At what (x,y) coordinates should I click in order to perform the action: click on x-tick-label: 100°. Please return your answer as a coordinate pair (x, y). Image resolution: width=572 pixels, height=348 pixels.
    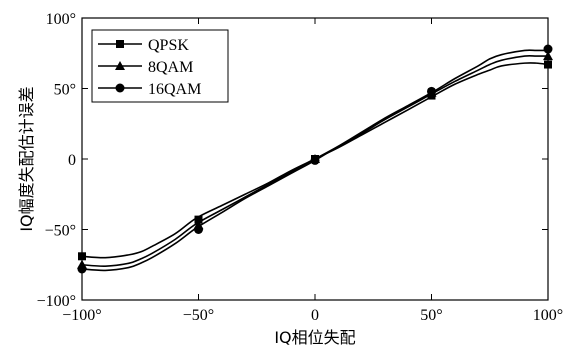
    Looking at the image, I should click on (548, 315).